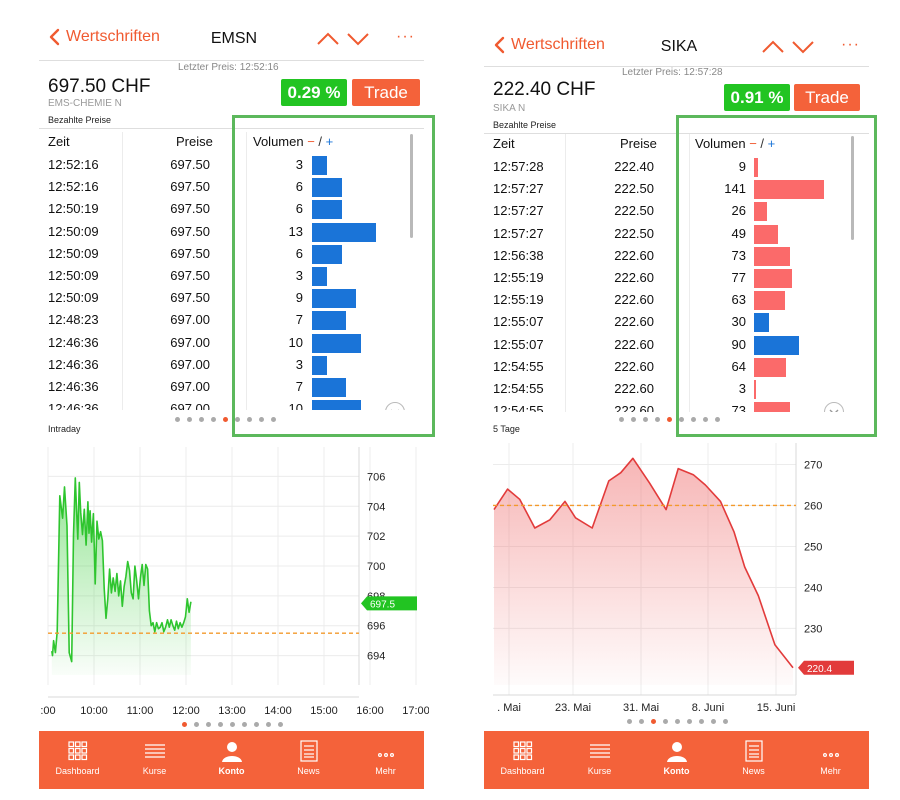  What do you see at coordinates (234, 387) in the screenshot?
I see `table-row: 12:46:36 697.00 7` at bounding box center [234, 387].